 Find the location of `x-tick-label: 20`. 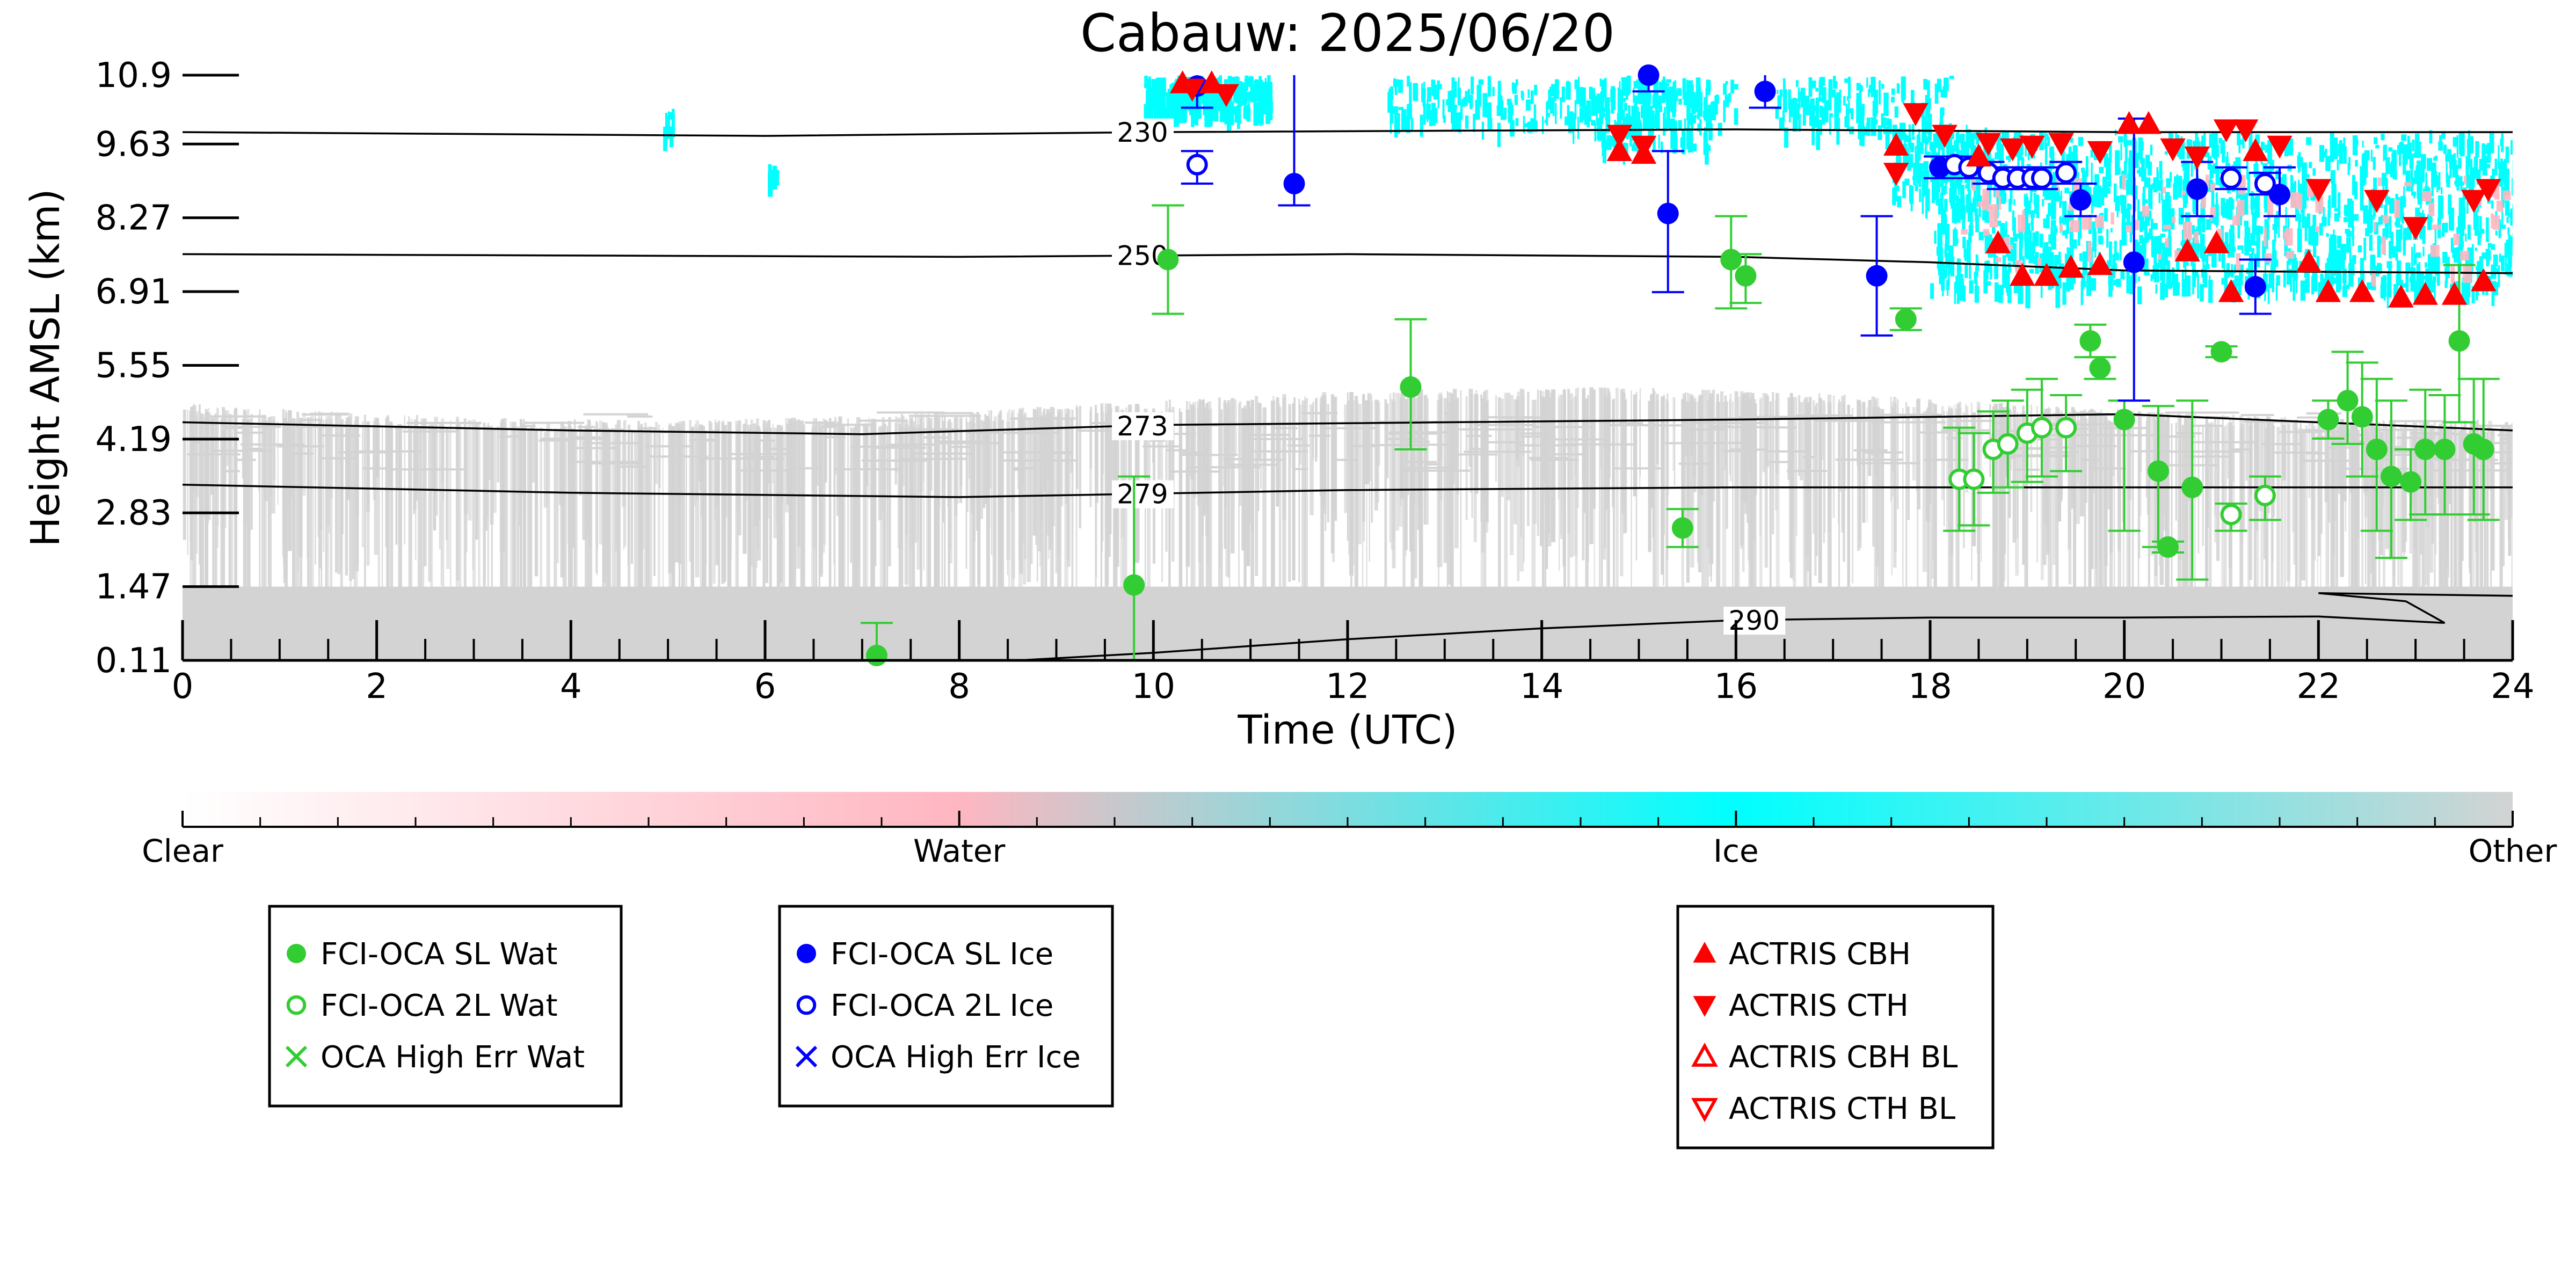

x-tick-label: 20 is located at coordinates (2124, 687).